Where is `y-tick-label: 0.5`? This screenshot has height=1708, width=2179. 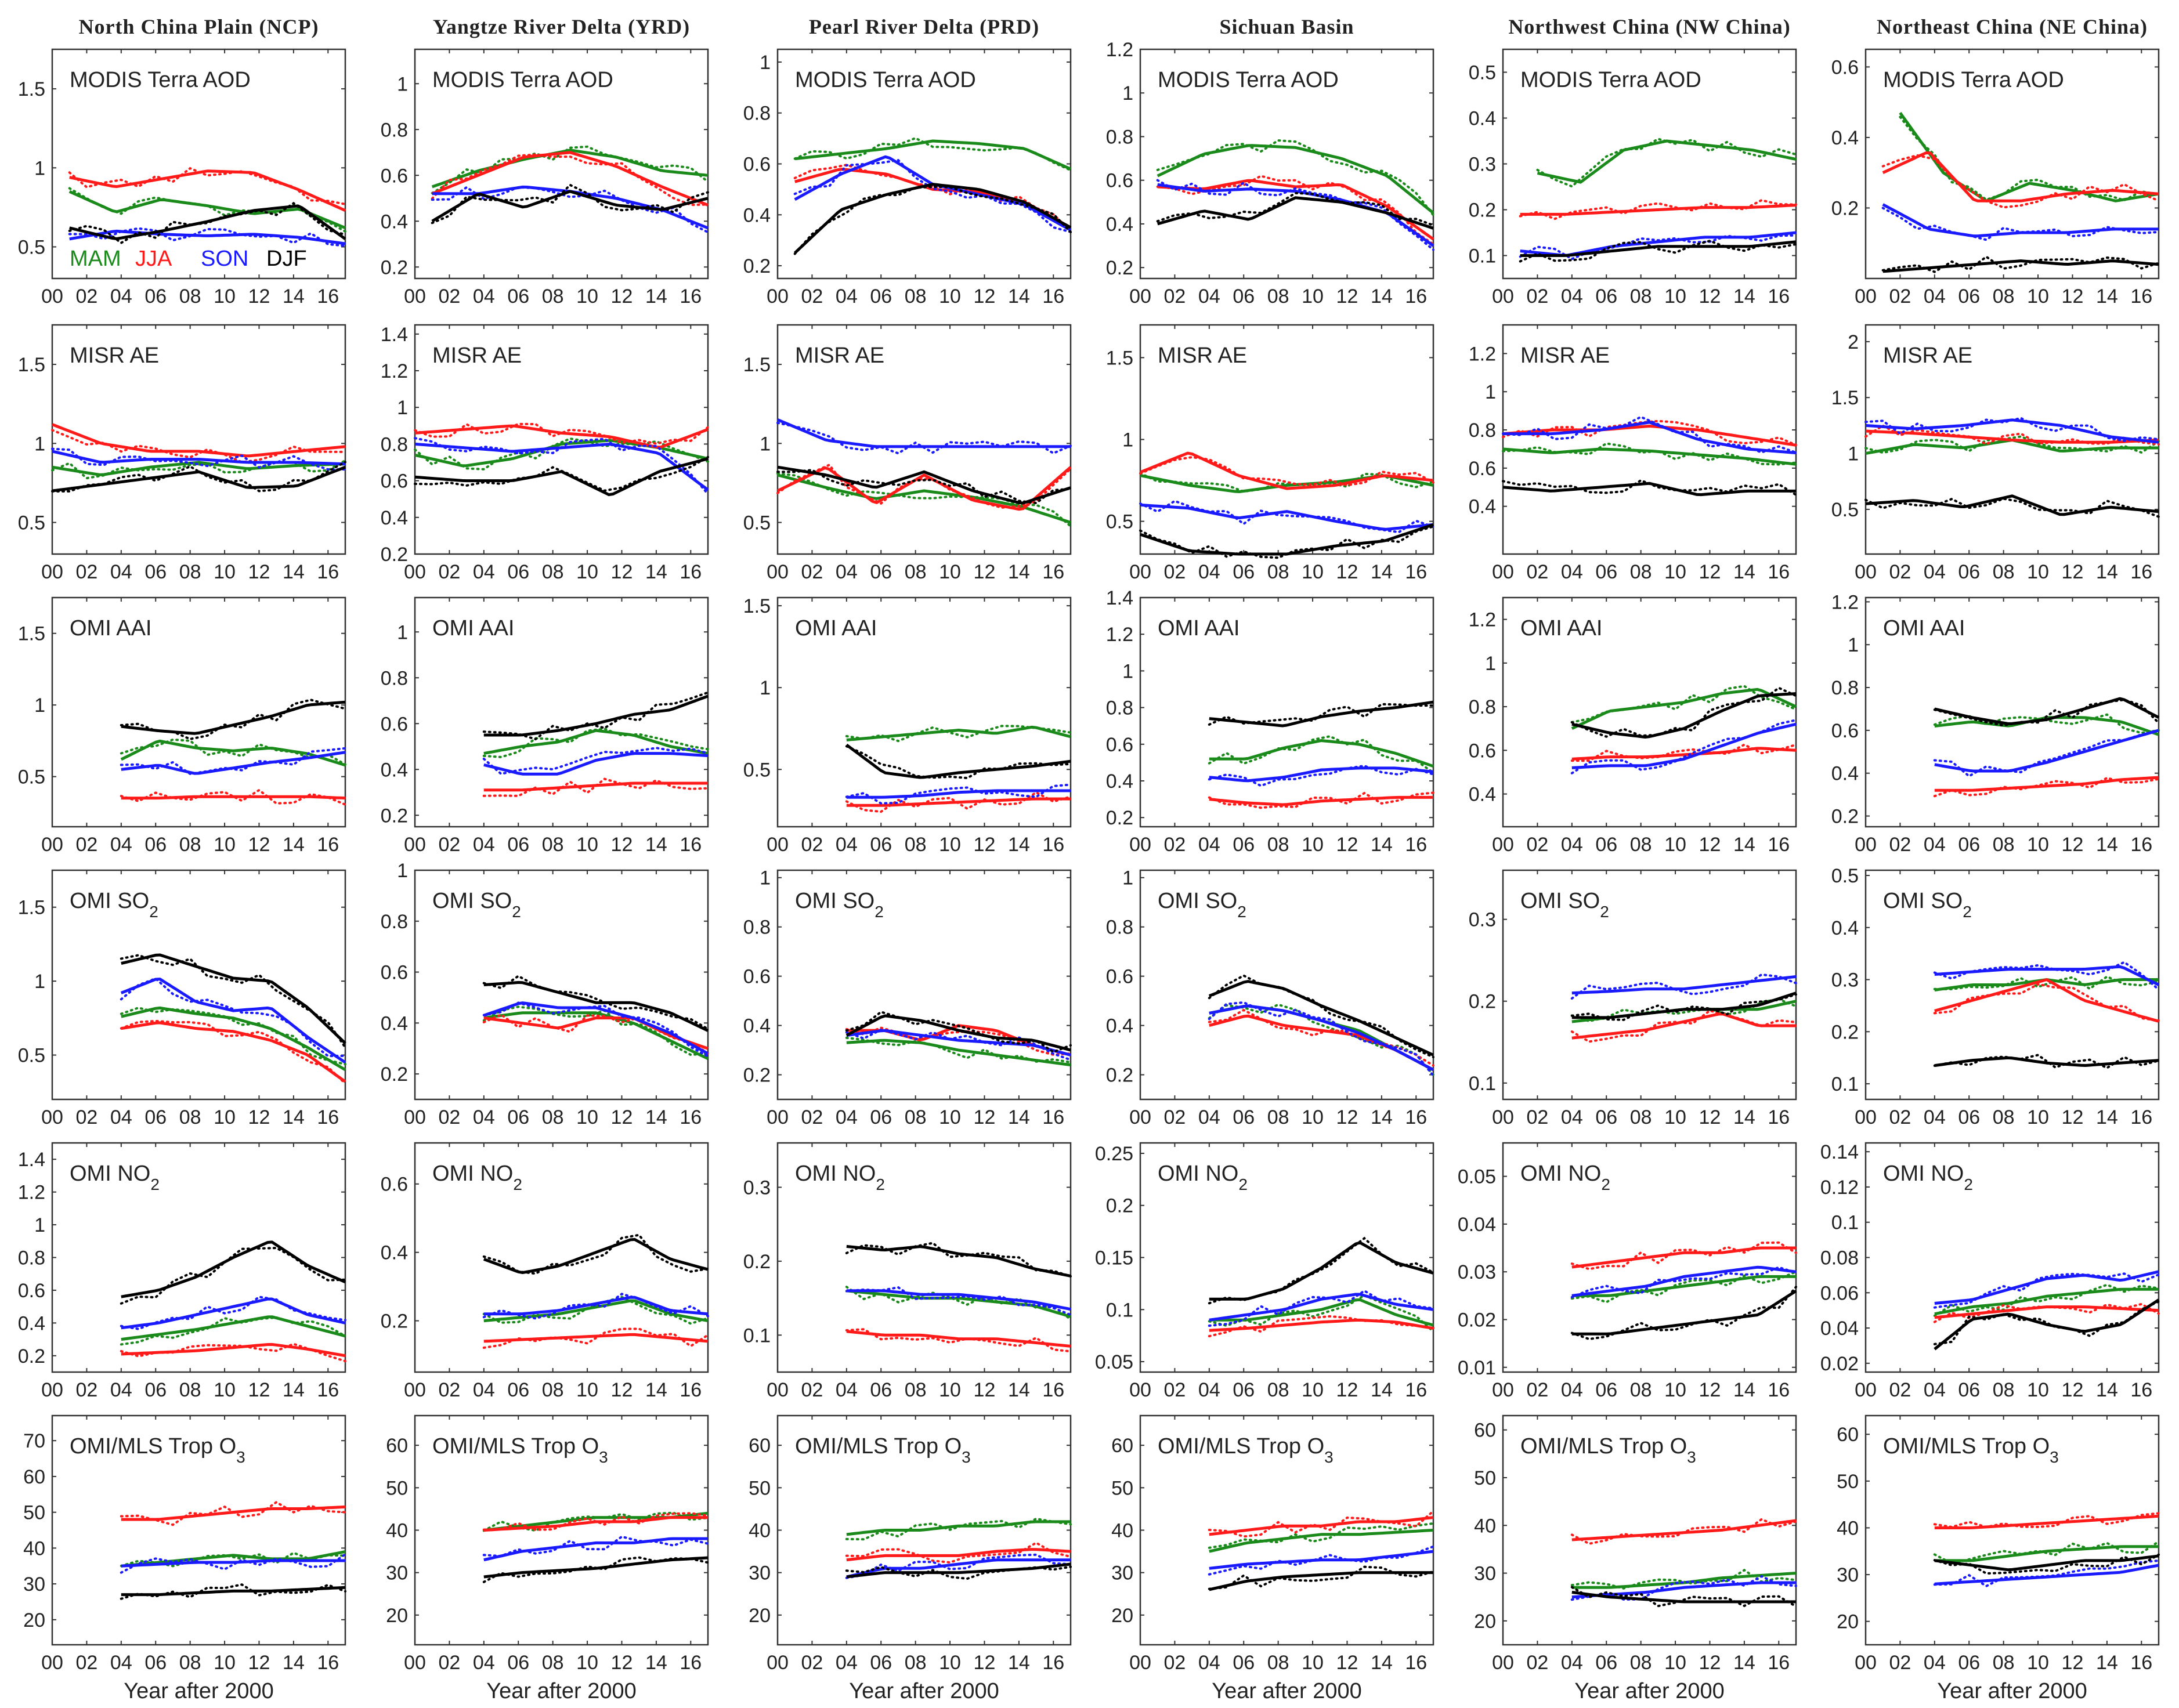 y-tick-label: 0.5 is located at coordinates (1119, 522).